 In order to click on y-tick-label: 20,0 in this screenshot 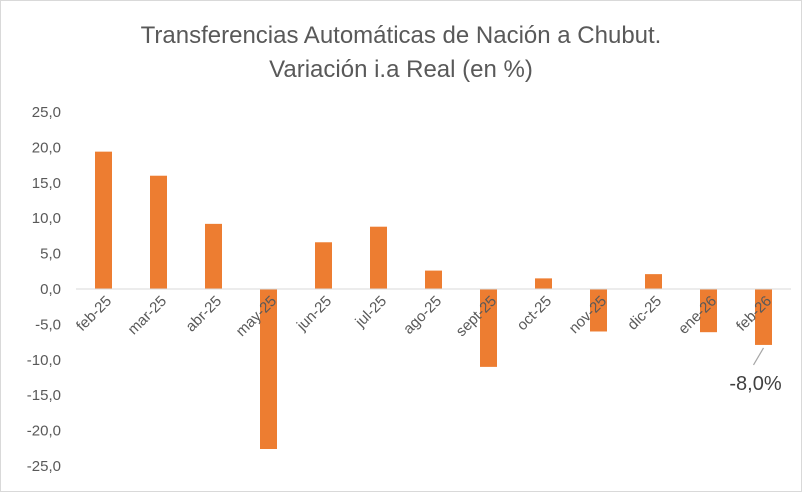, I will do `click(46, 147)`.